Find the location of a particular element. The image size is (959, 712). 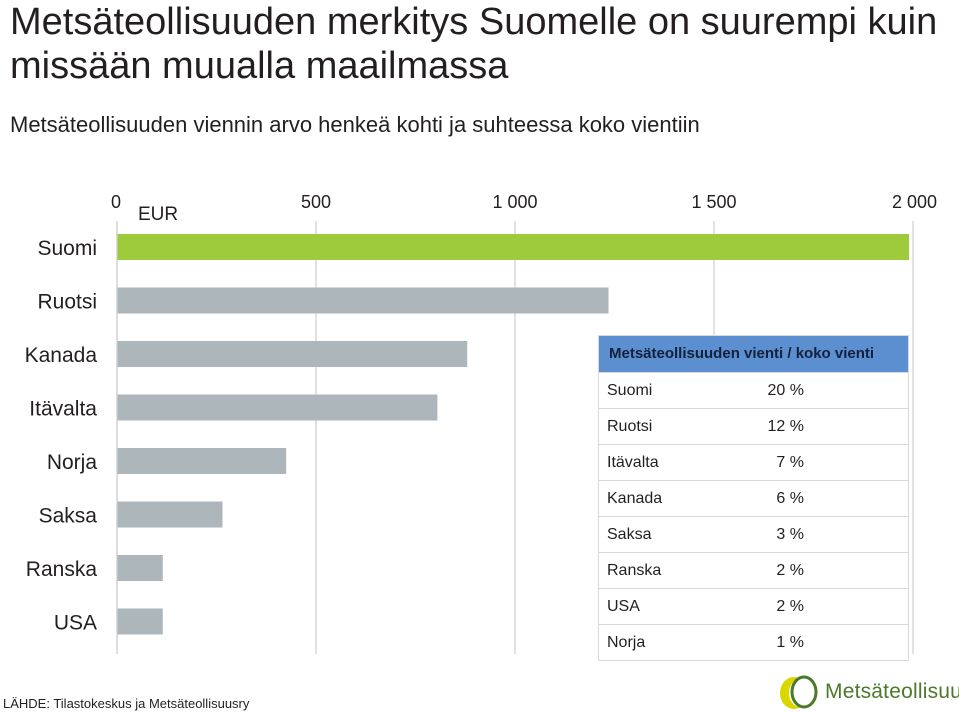

x-tick-label: 500 is located at coordinates (316, 202).